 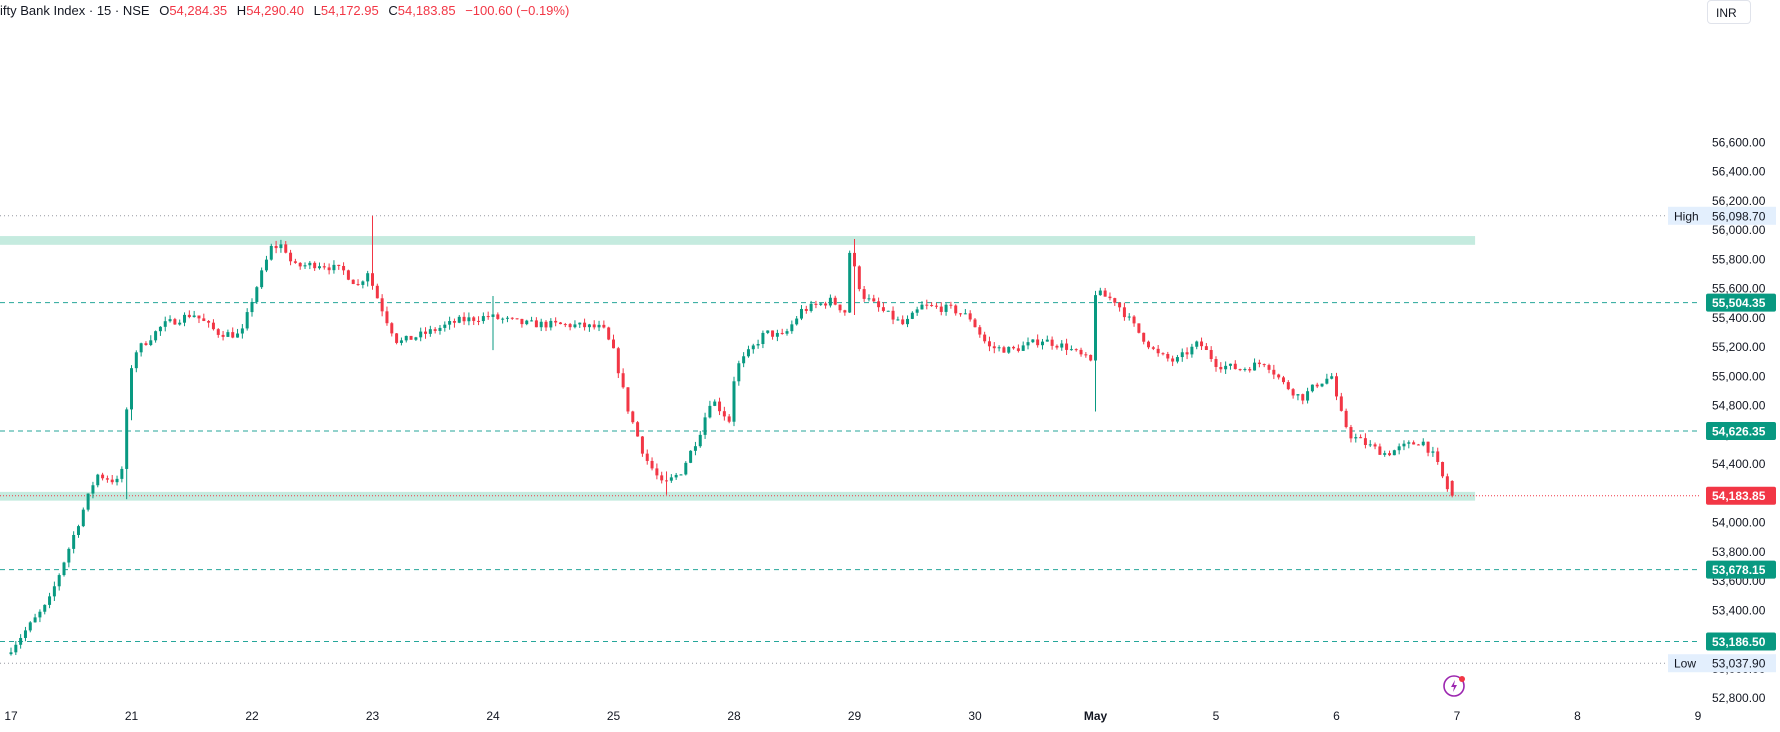 What do you see at coordinates (1729, 12) in the screenshot?
I see `currency-button: INR` at bounding box center [1729, 12].